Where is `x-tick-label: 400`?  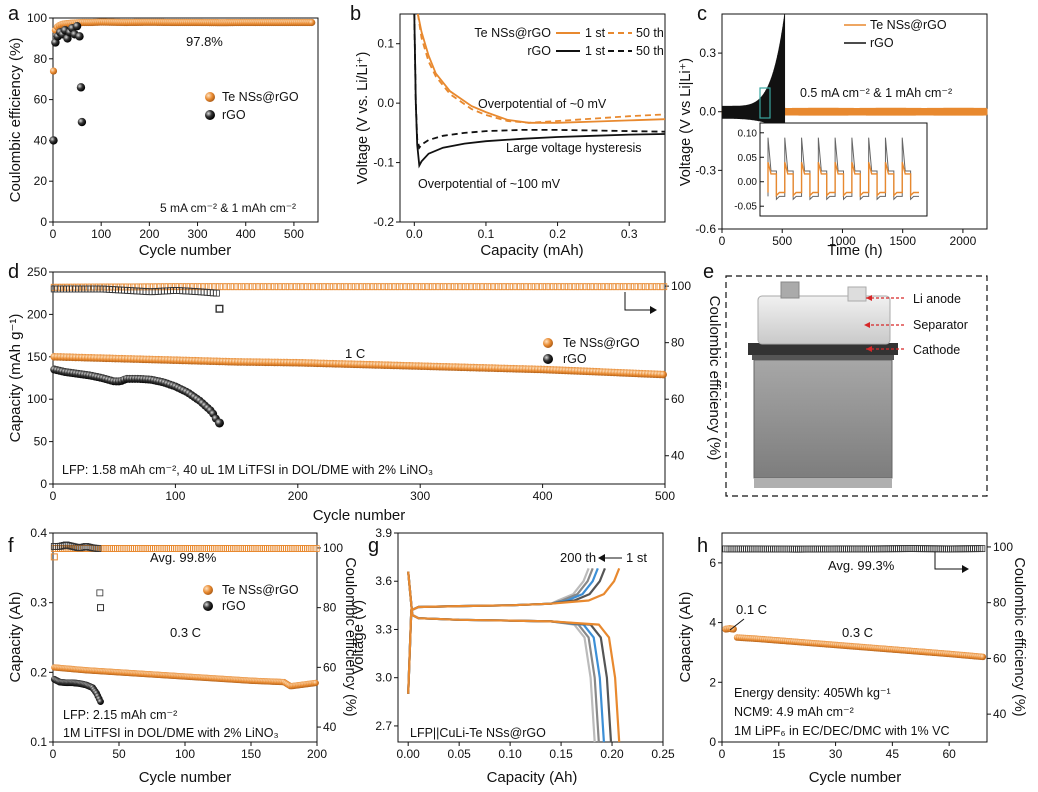
x-tick-label: 400 is located at coordinates (246, 234).